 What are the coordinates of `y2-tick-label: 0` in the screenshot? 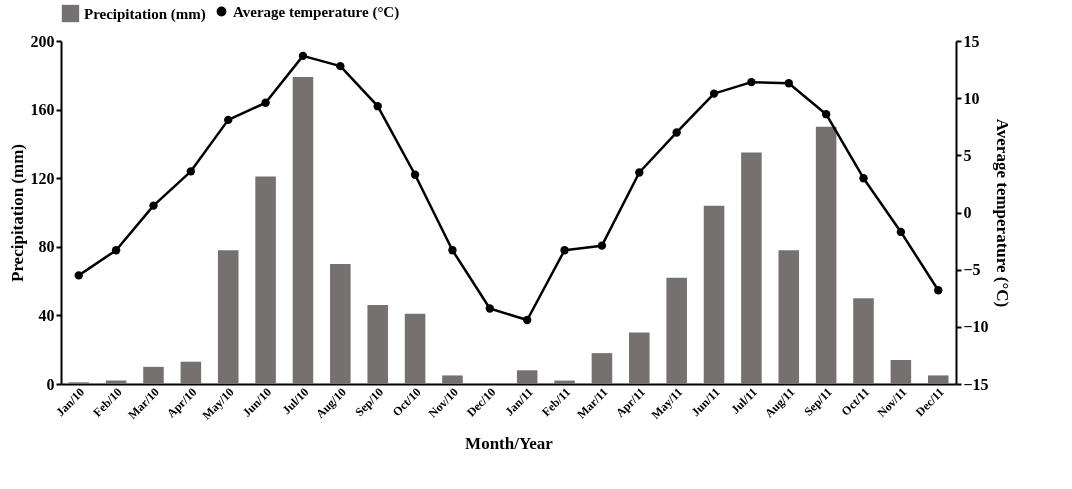 It's located at (967, 212).